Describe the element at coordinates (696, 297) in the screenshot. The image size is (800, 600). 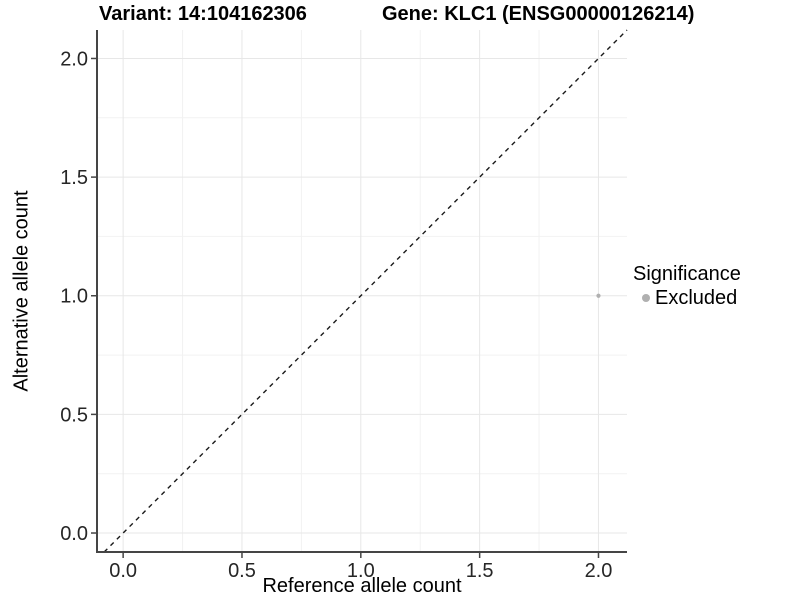
I see `legend-entry-label: Excluded` at that location.